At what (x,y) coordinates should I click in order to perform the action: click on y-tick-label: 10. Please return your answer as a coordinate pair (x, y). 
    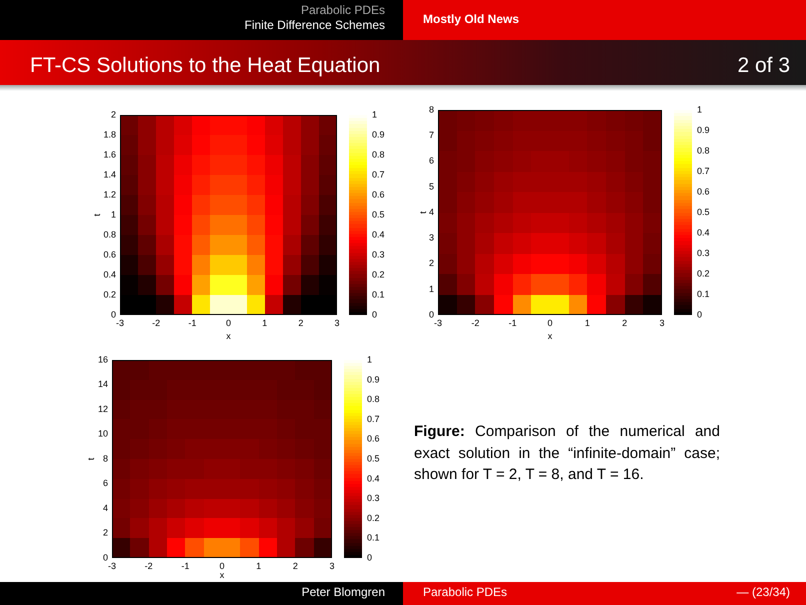
    Looking at the image, I should click on (103, 433).